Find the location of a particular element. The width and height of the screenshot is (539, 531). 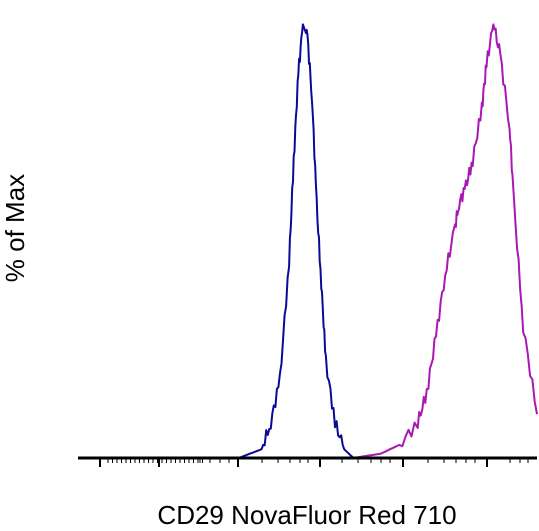

x-axis-label: CD29 NovaFluor Red 710 is located at coordinates (306, 513).